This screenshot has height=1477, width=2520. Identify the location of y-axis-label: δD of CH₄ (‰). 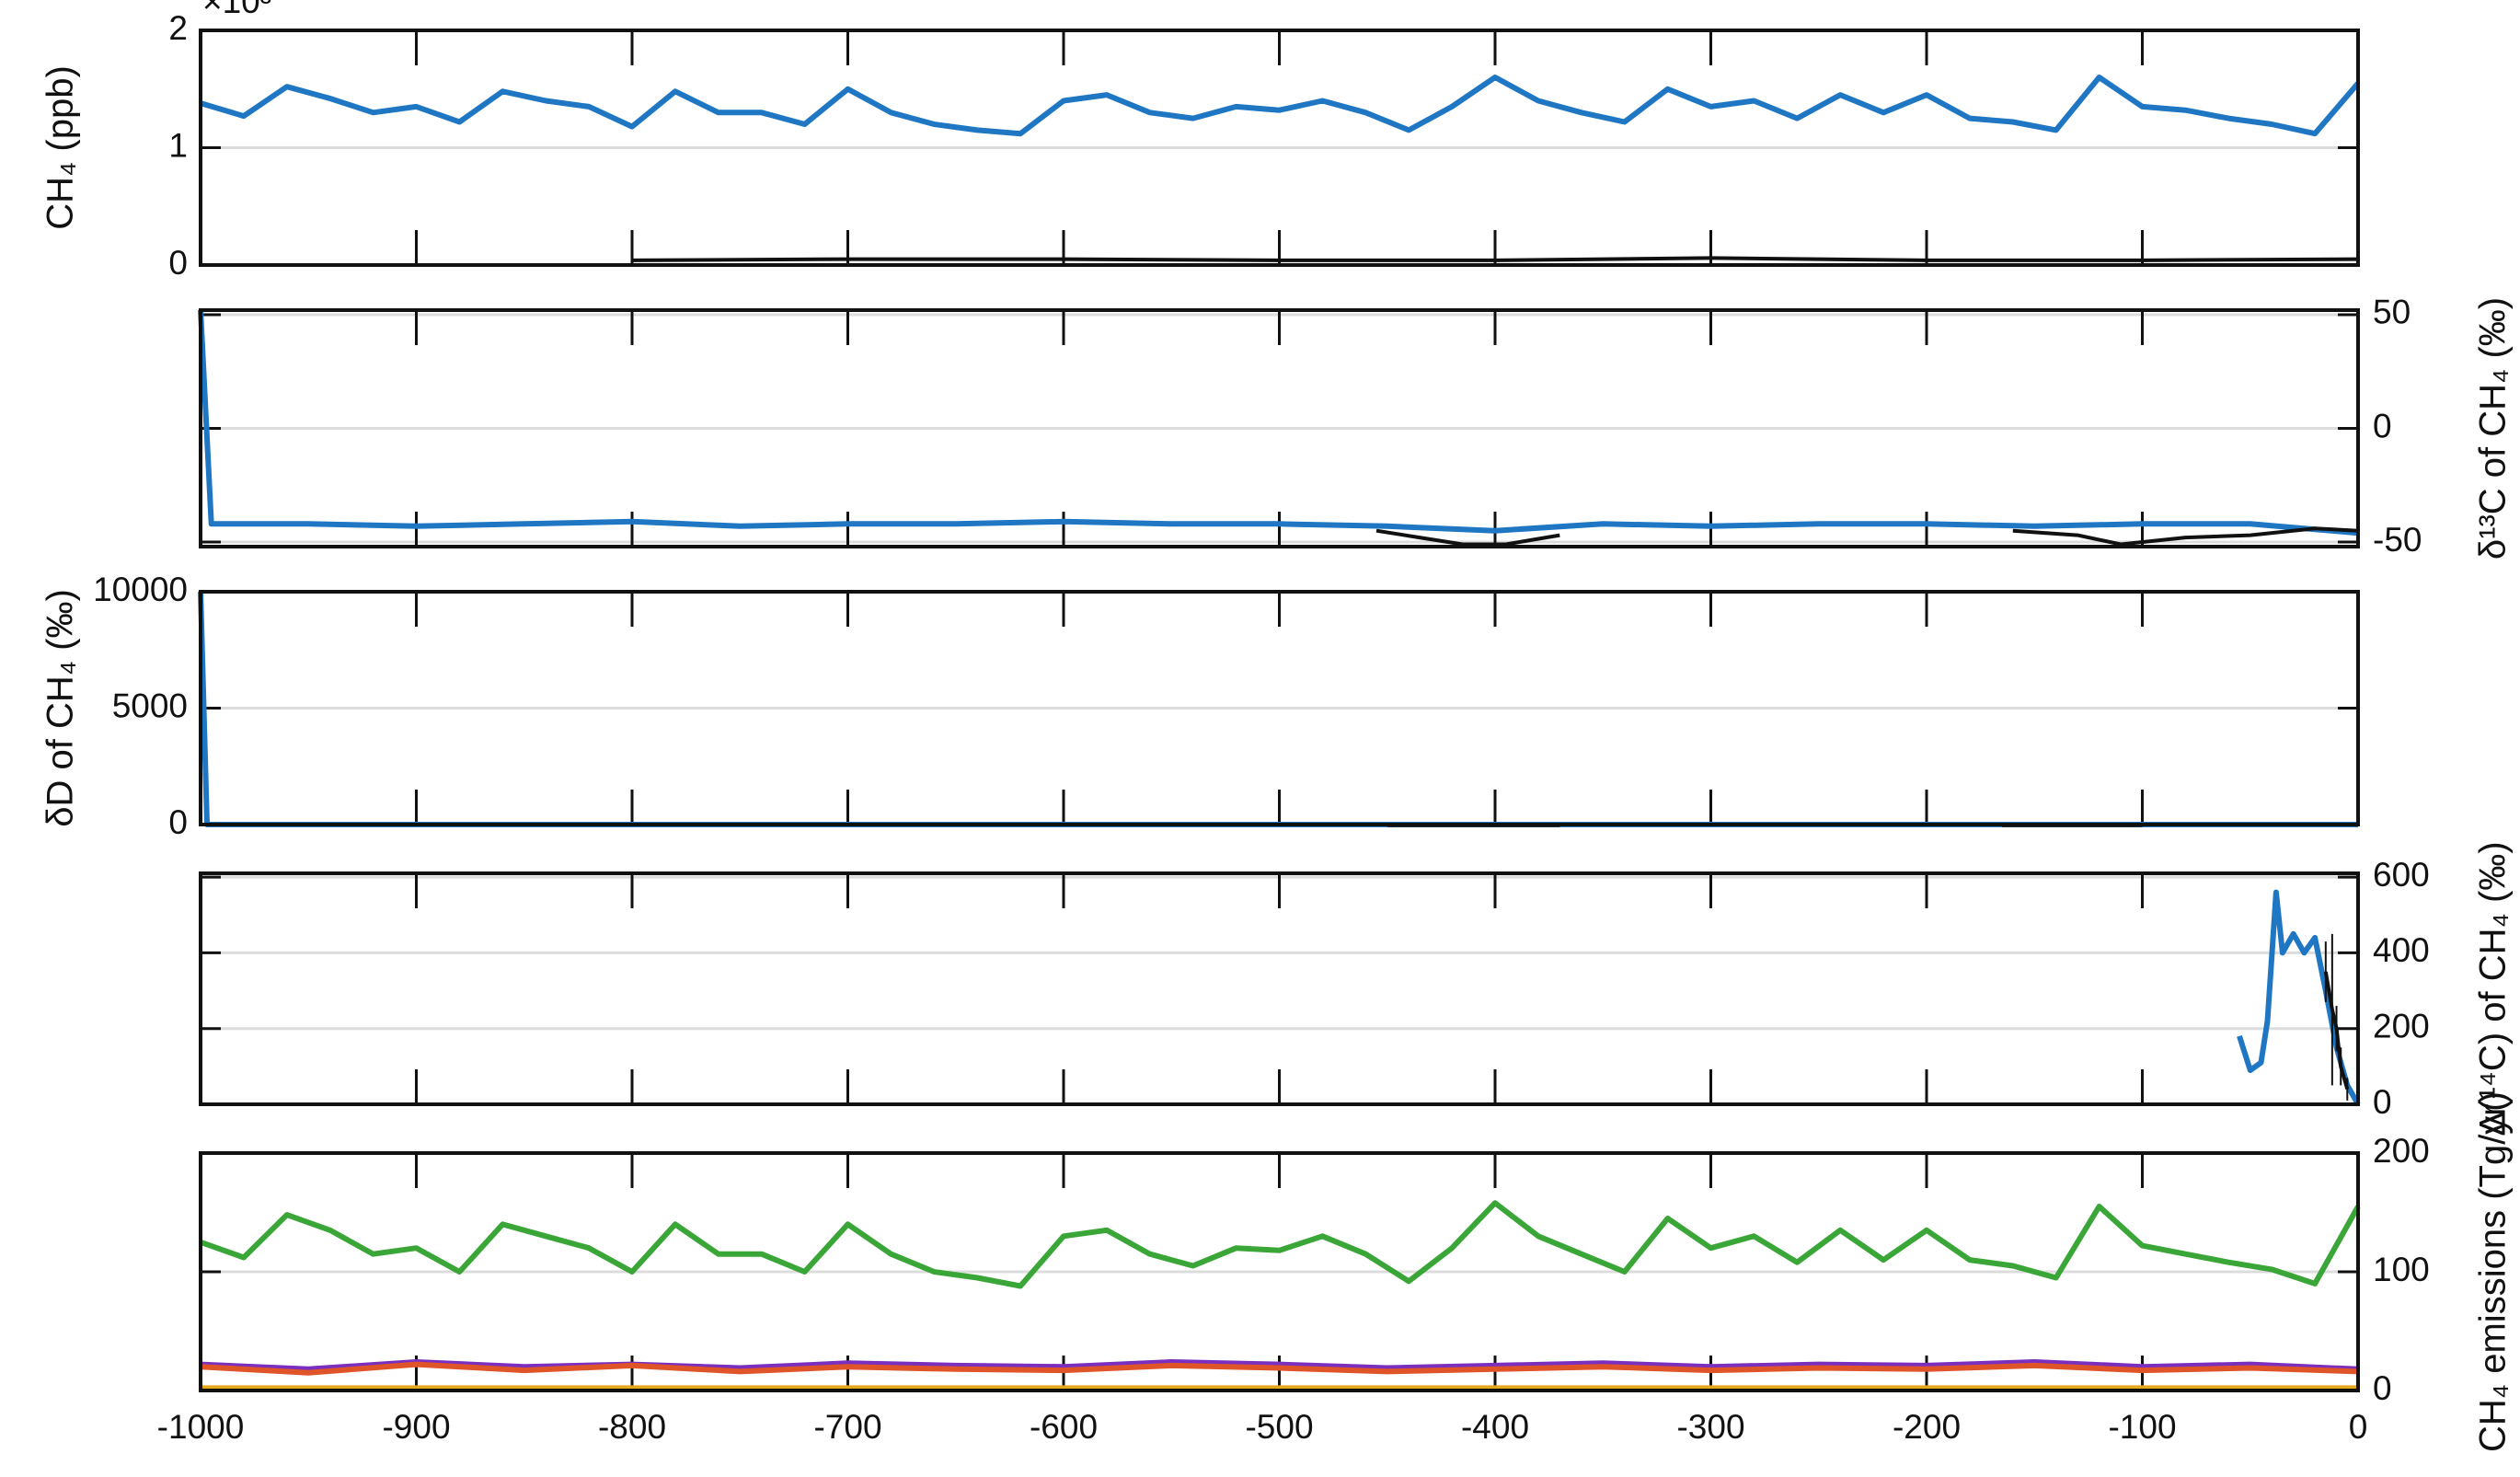
(60, 708).